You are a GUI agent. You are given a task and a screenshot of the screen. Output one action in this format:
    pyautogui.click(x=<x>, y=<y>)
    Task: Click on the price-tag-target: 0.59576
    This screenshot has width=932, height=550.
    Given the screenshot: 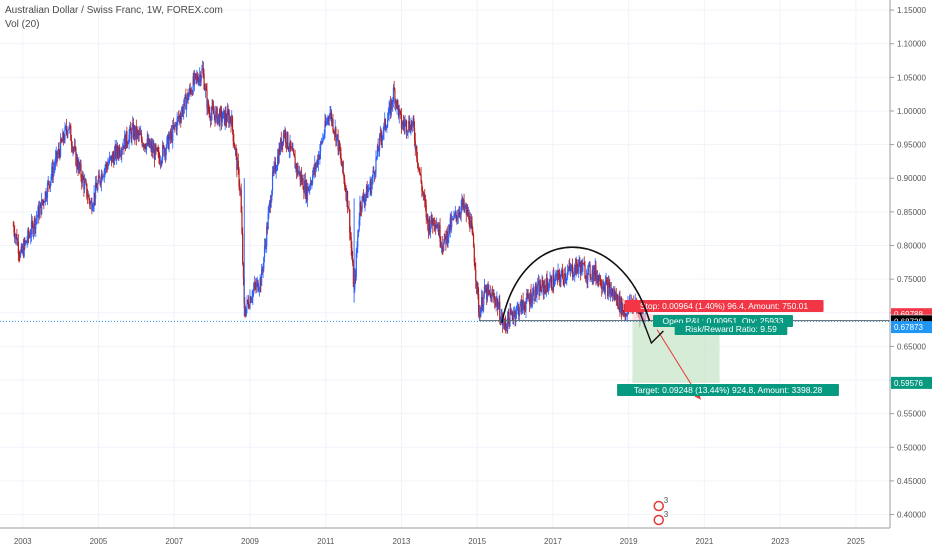 What is the action you would take?
    pyautogui.click(x=911, y=382)
    